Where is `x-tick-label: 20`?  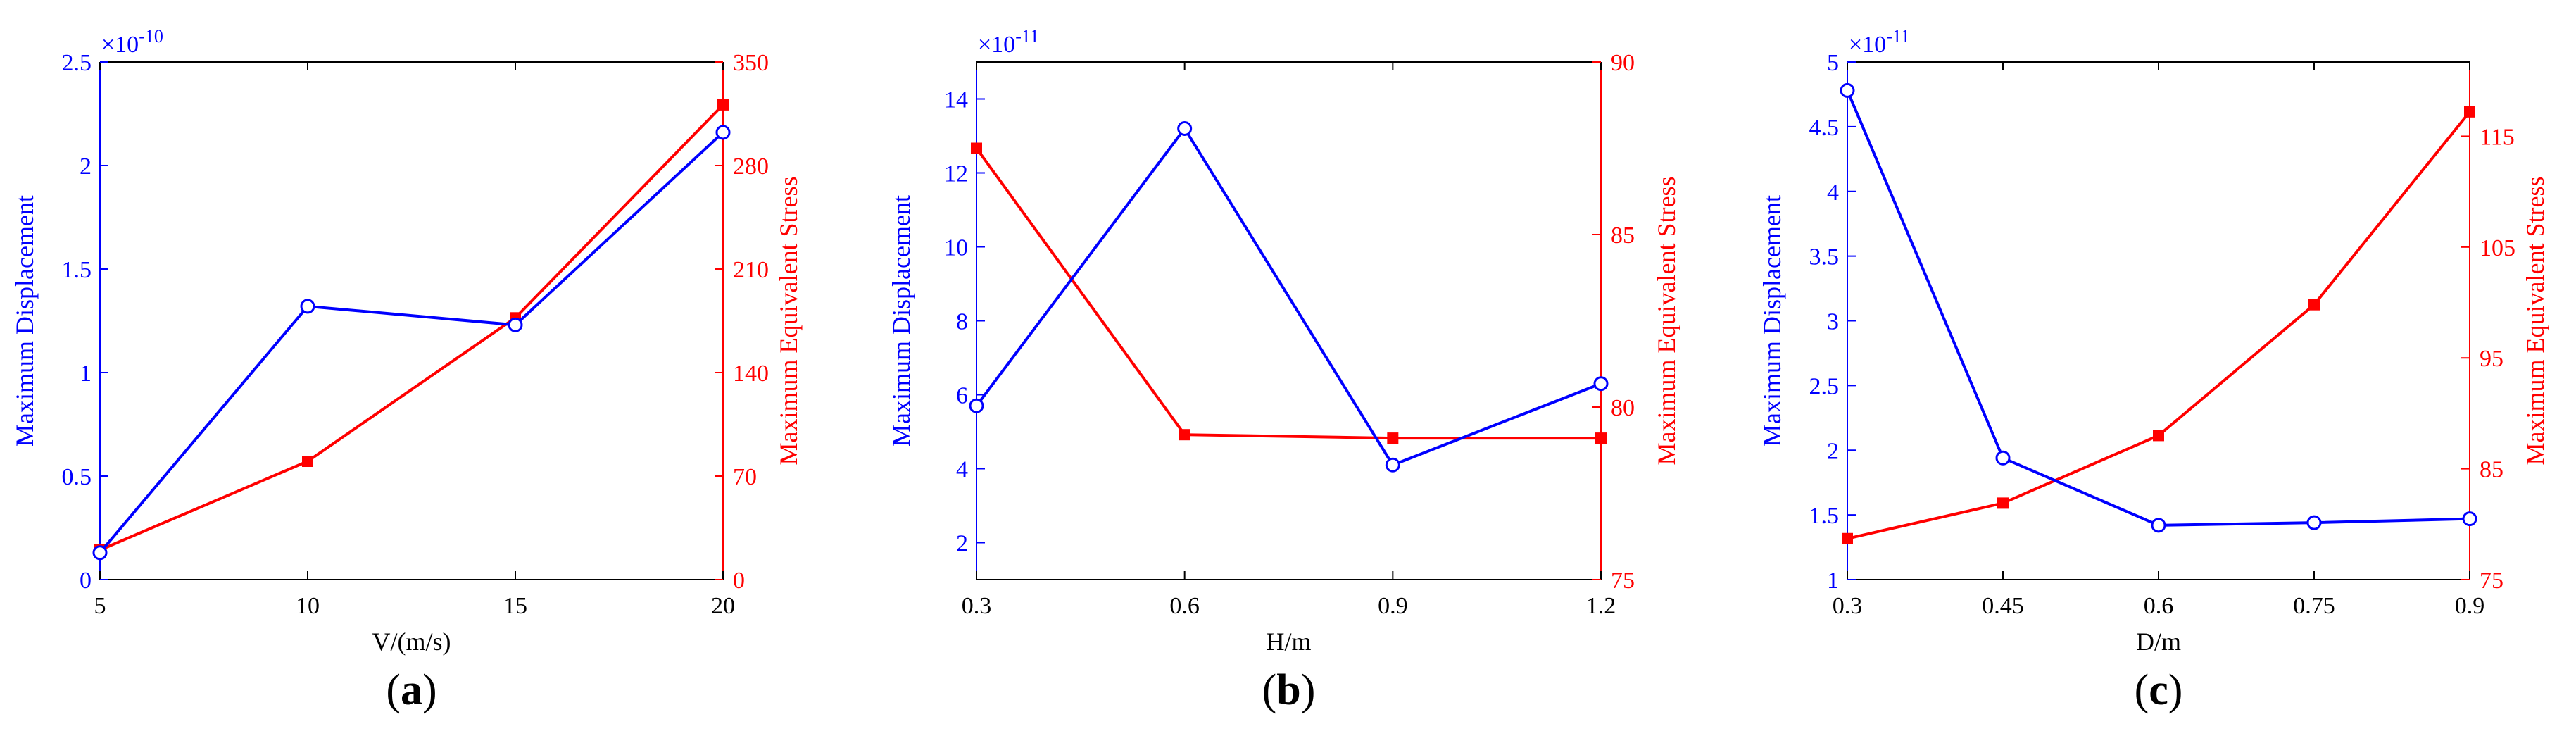
x-tick-label: 20 is located at coordinates (723, 606).